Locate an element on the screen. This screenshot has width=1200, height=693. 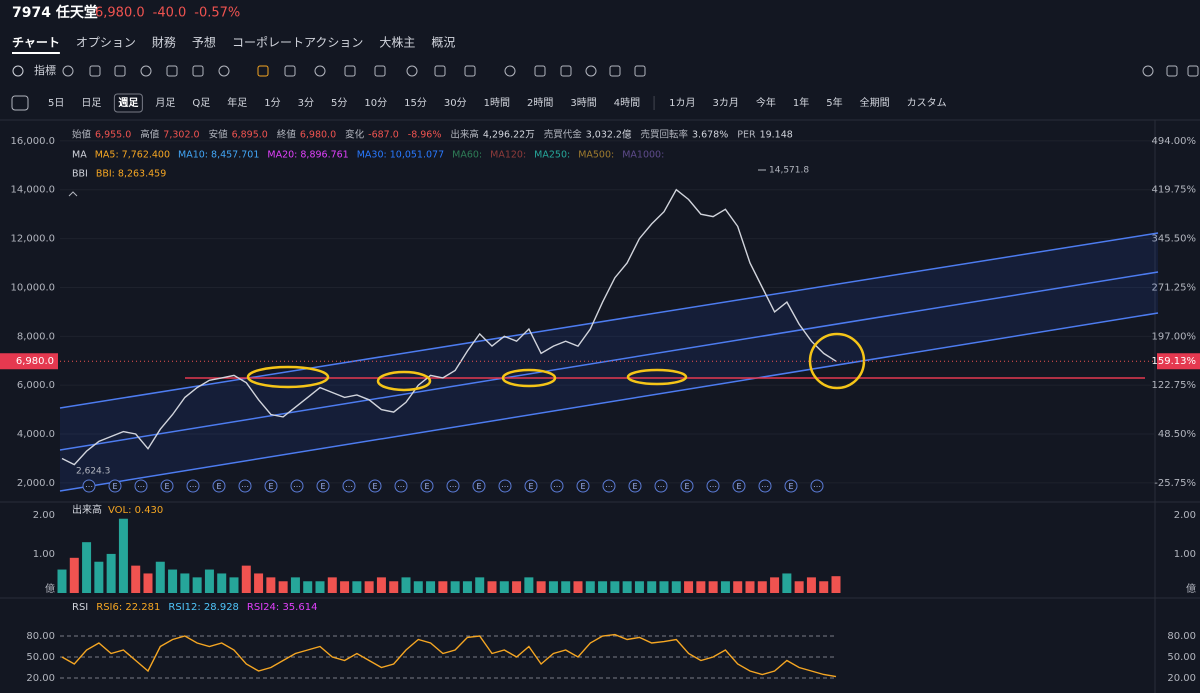
timeframe: 年足 is located at coordinates (237, 102).